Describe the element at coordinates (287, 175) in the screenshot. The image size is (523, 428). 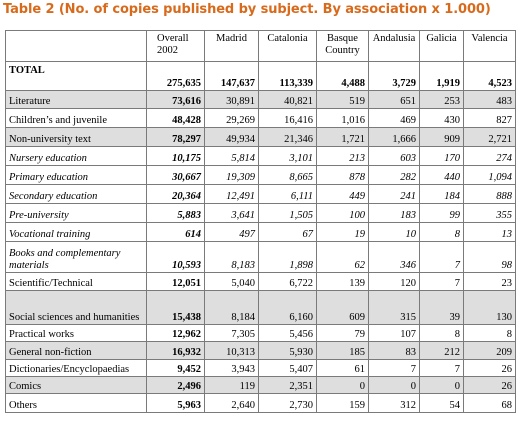
I see `region-value: 8,665` at that location.